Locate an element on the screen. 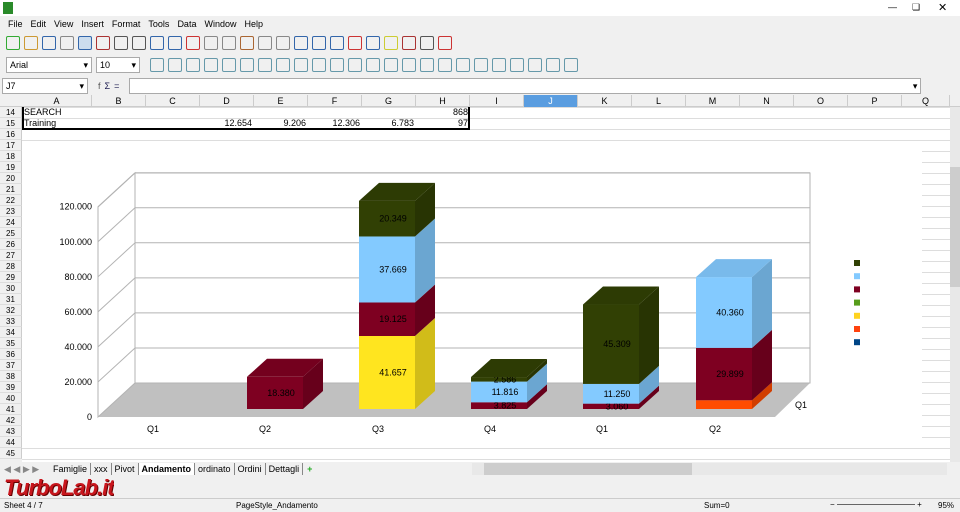  menu-view: View is located at coordinates (64, 24).